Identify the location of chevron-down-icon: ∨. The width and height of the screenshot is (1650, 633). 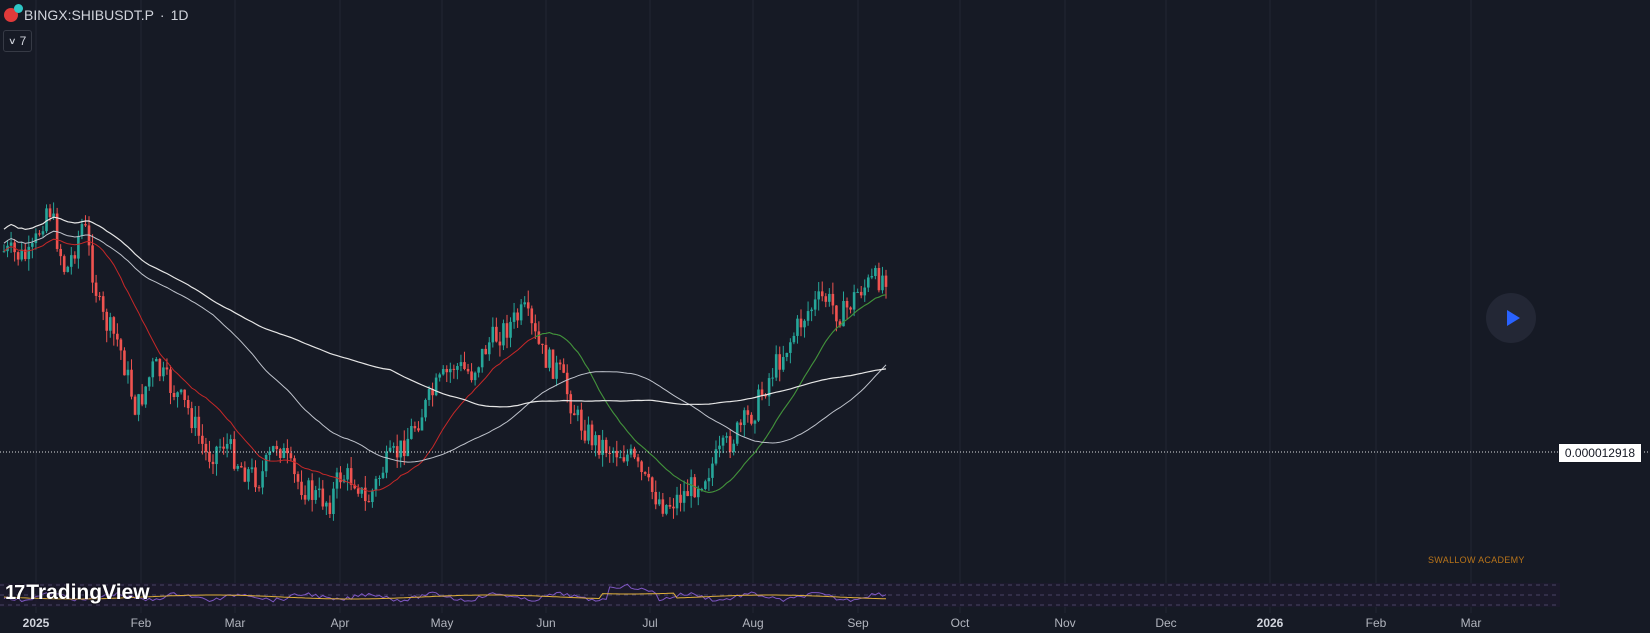
(12, 40).